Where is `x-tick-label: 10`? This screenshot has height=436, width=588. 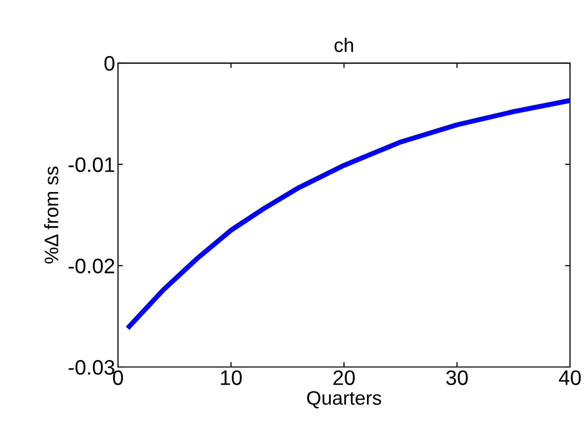 x-tick-label: 10 is located at coordinates (231, 378).